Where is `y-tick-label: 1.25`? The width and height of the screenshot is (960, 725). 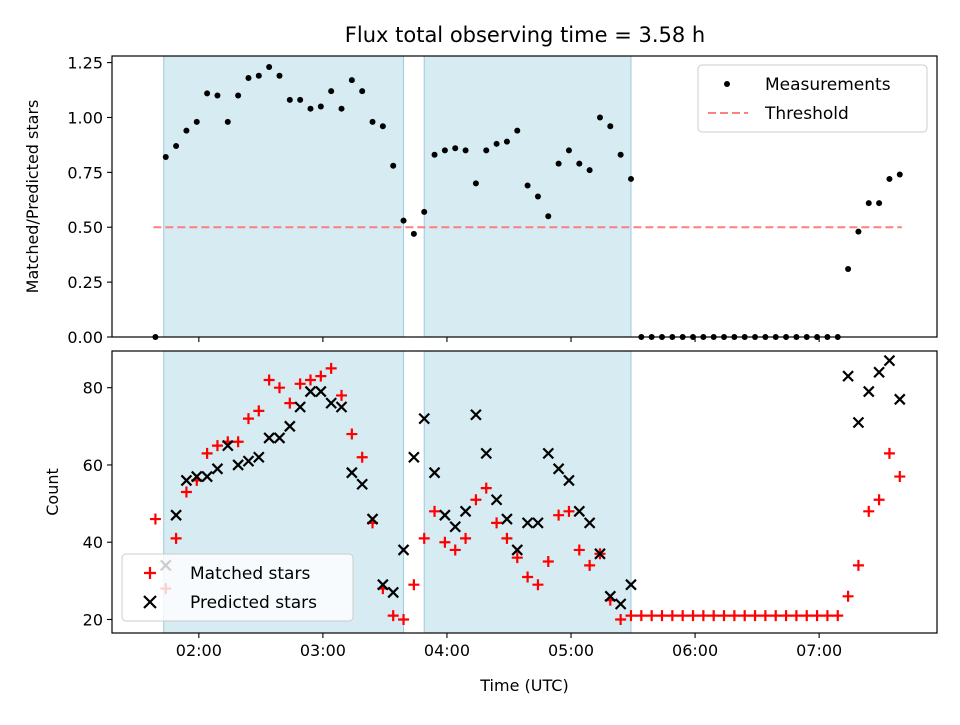 y-tick-label: 1.25 is located at coordinates (85, 63).